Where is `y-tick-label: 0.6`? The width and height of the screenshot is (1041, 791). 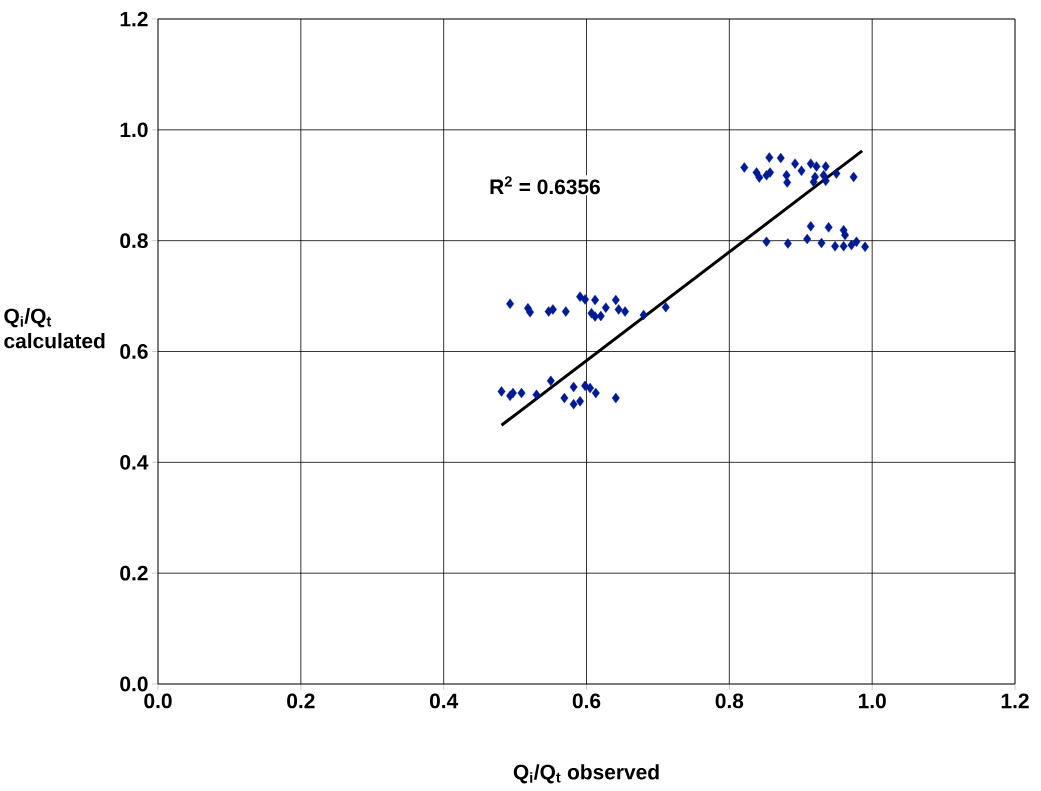
y-tick-label: 0.6 is located at coordinates (134, 351).